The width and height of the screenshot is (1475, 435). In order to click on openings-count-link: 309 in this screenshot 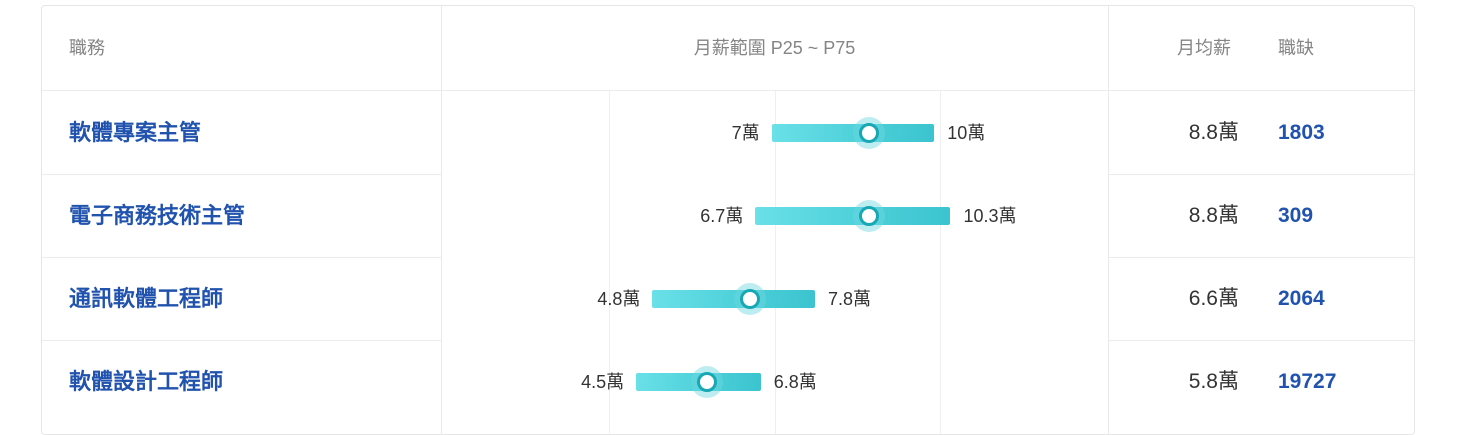, I will do `click(1296, 215)`.